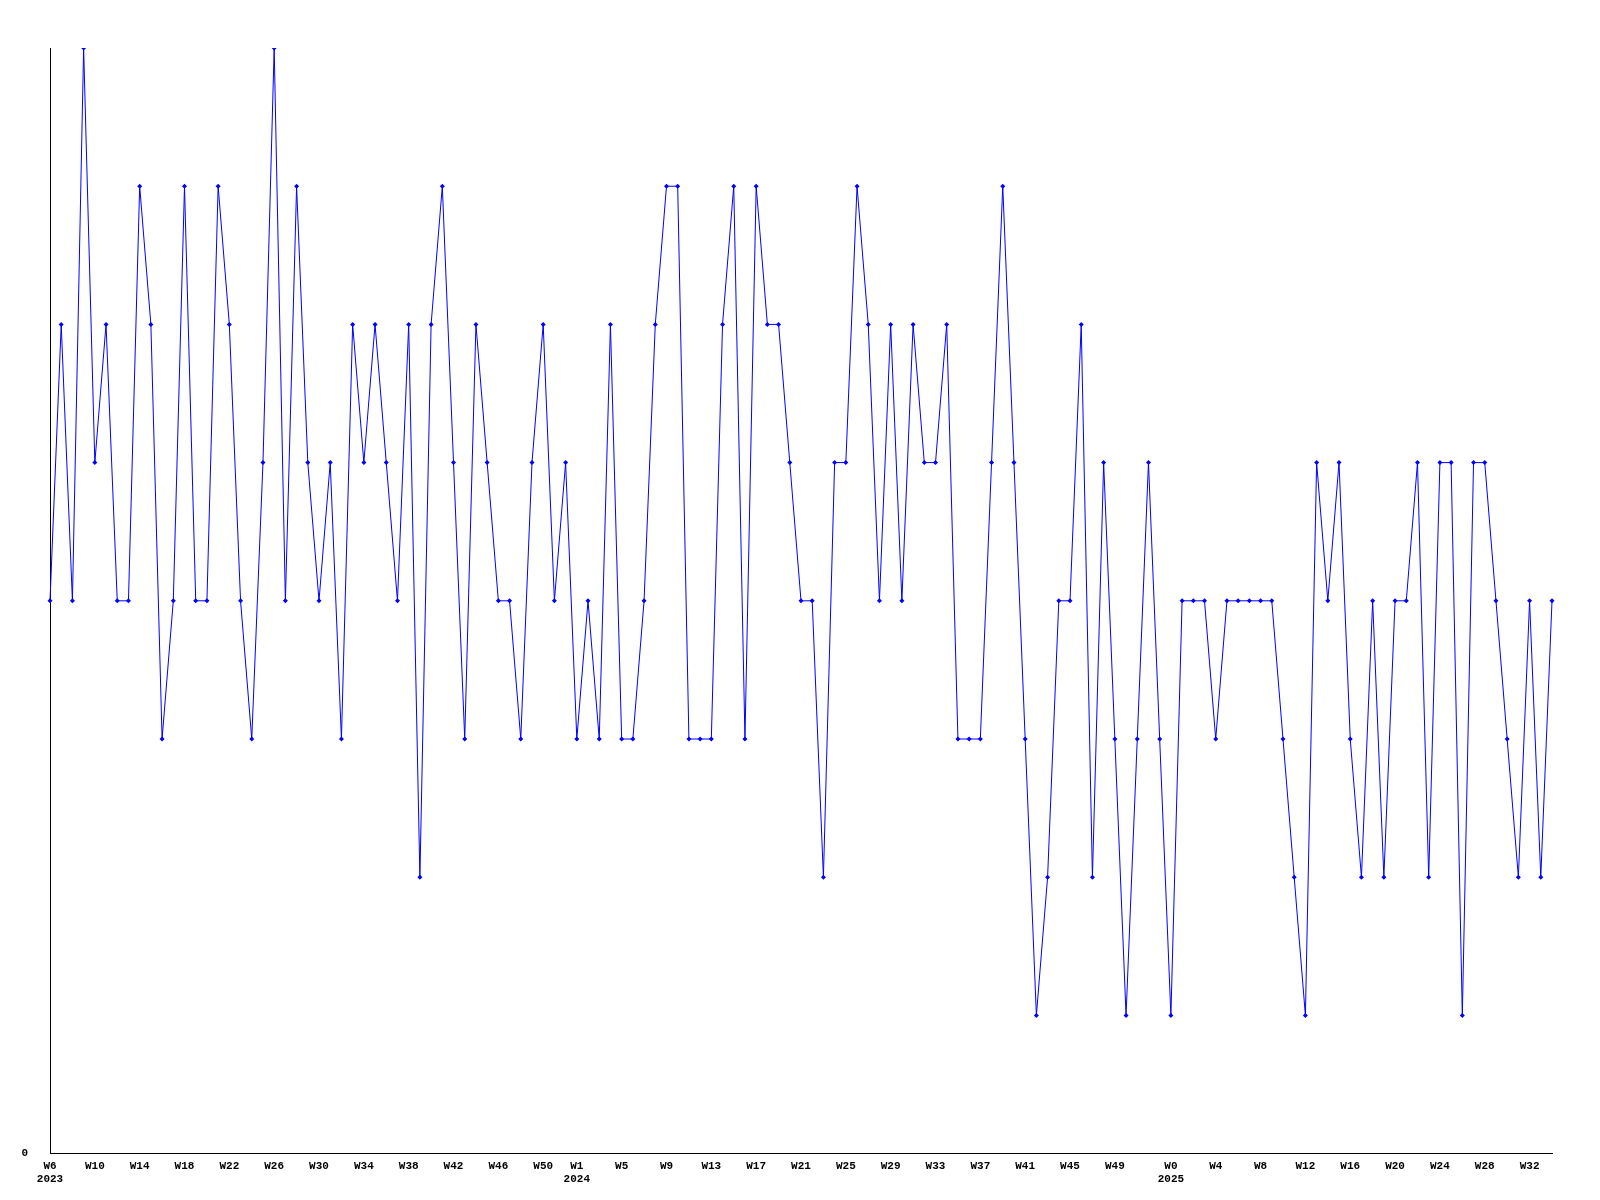  I want to click on x-tick-label: W9, so click(666, 1165).